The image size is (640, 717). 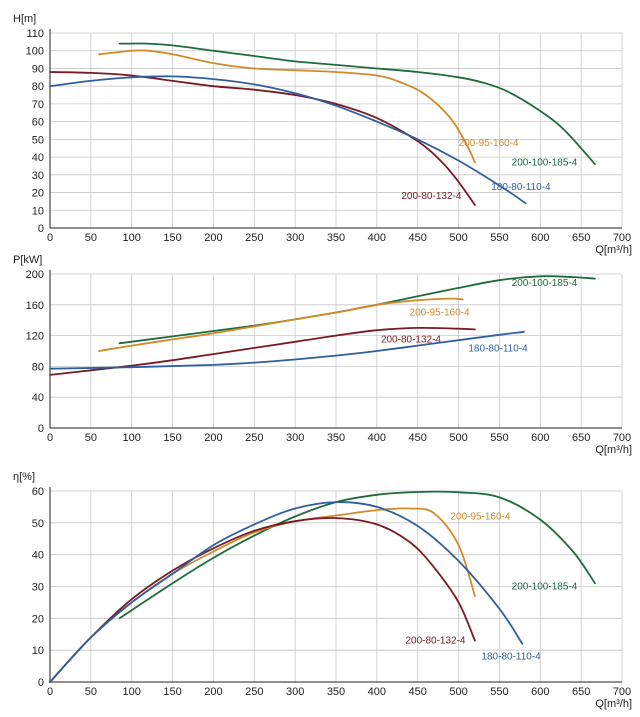 What do you see at coordinates (24, 19) in the screenshot?
I see `y-axis-label: H[m]` at bounding box center [24, 19].